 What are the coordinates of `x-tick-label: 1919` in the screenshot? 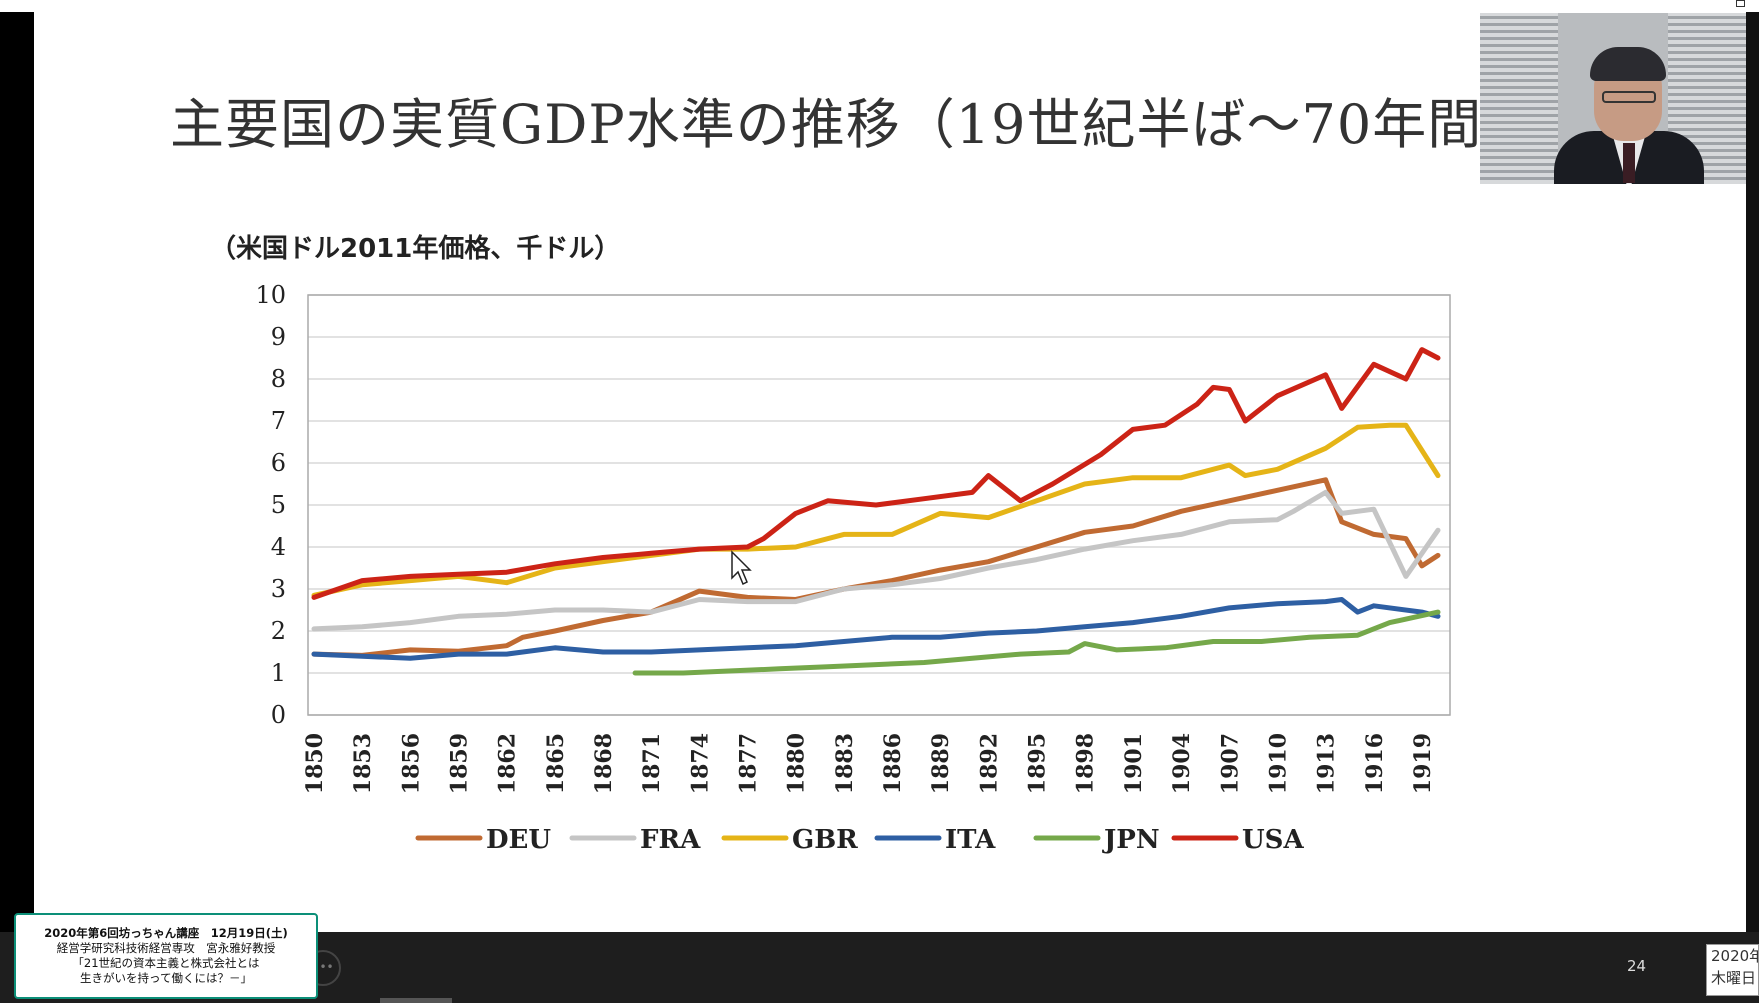 It's located at (1423, 763).